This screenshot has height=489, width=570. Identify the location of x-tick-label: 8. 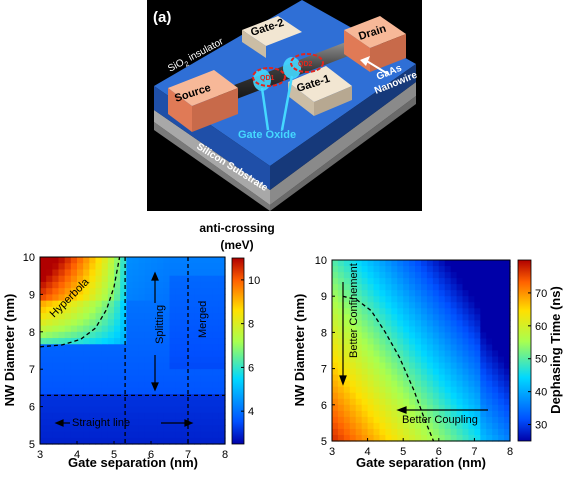
(225, 455).